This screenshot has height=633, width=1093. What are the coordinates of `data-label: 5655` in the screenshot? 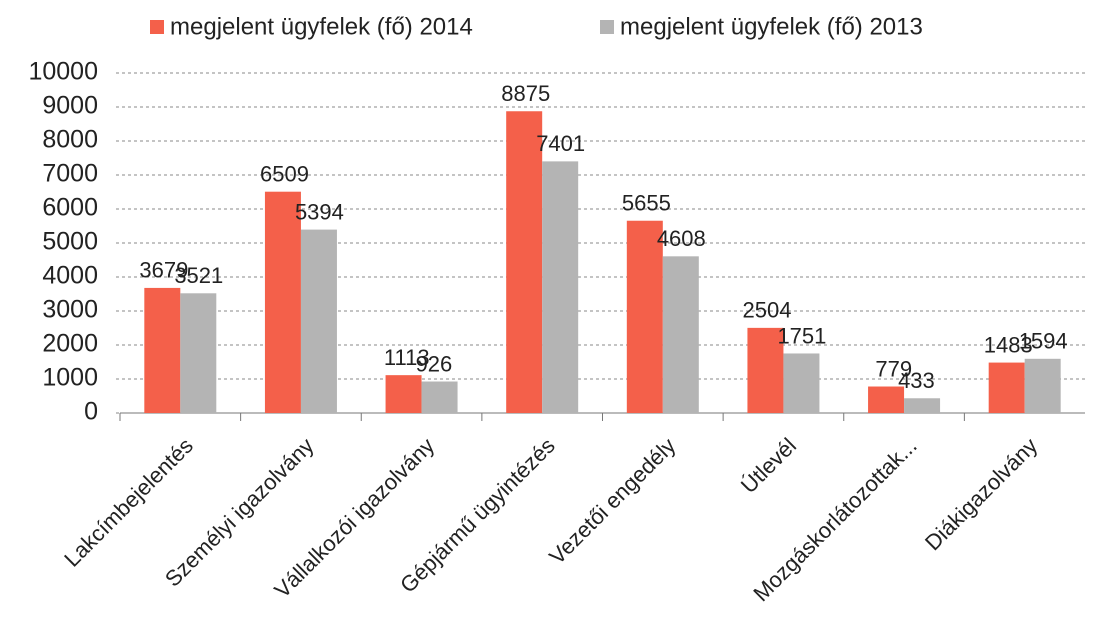 It's located at (646, 203).